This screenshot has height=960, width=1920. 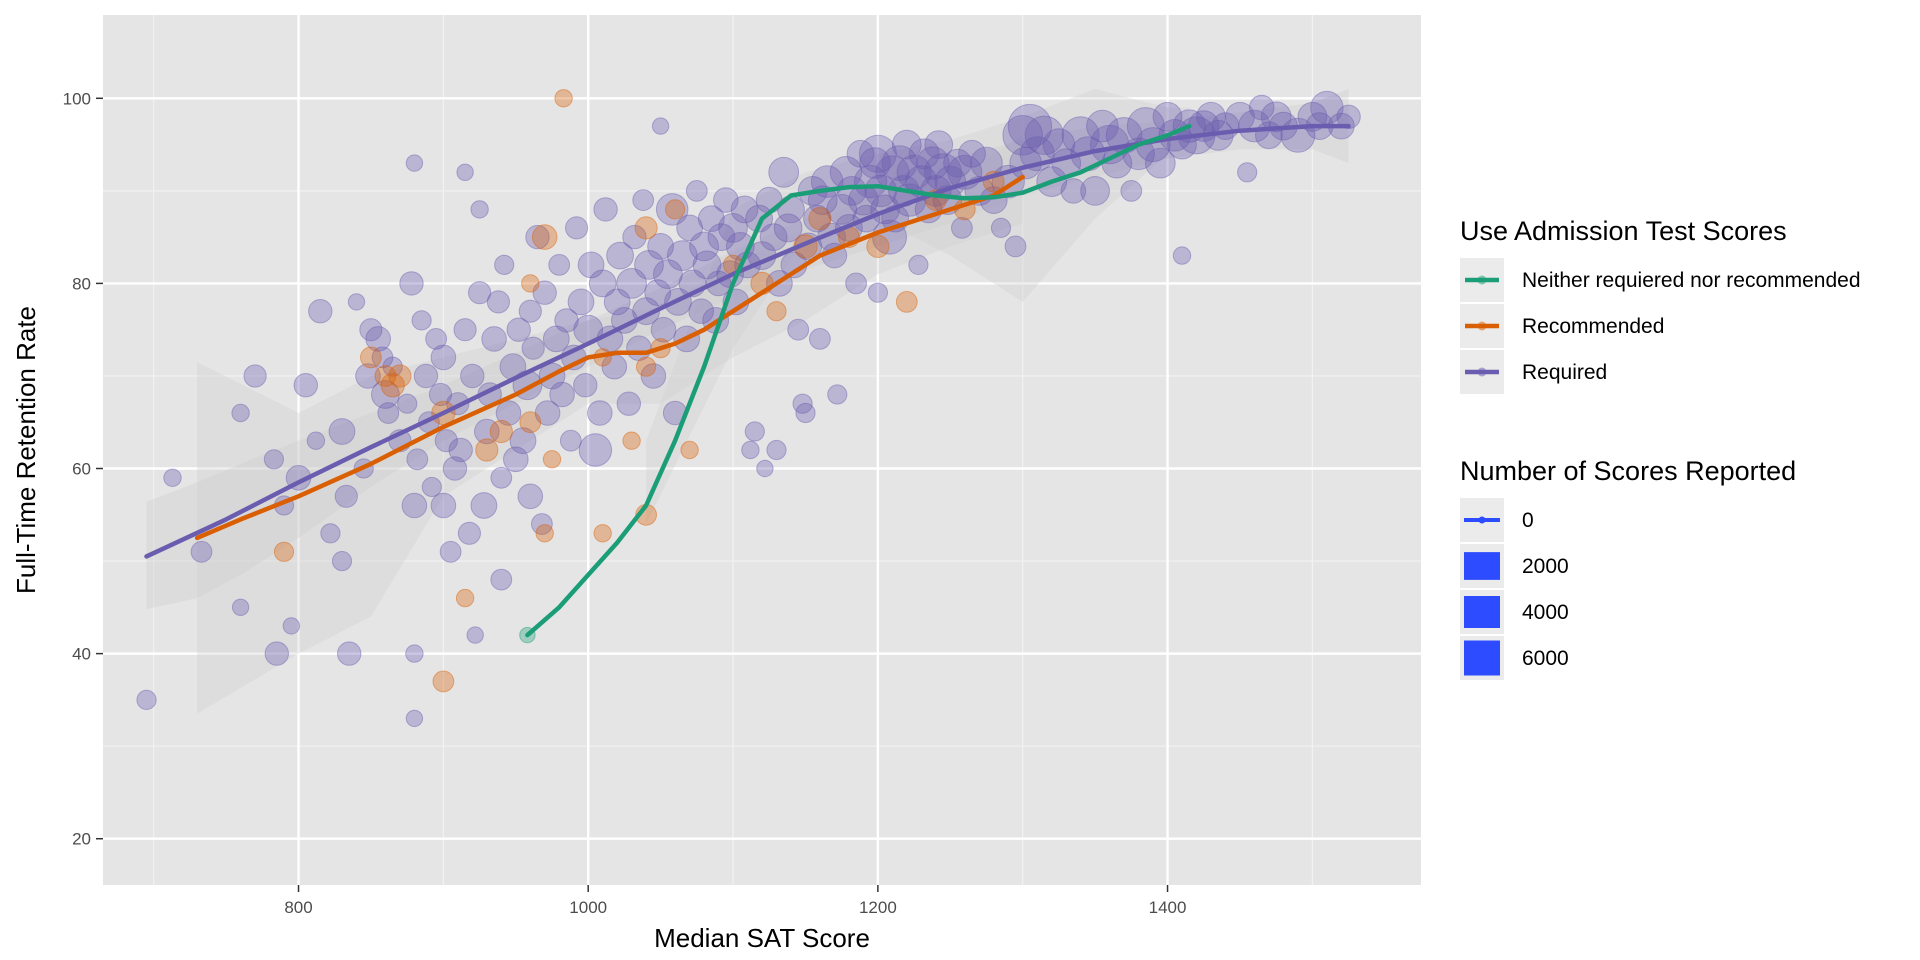 What do you see at coordinates (298, 907) in the screenshot?
I see `x-tick-label: 800` at bounding box center [298, 907].